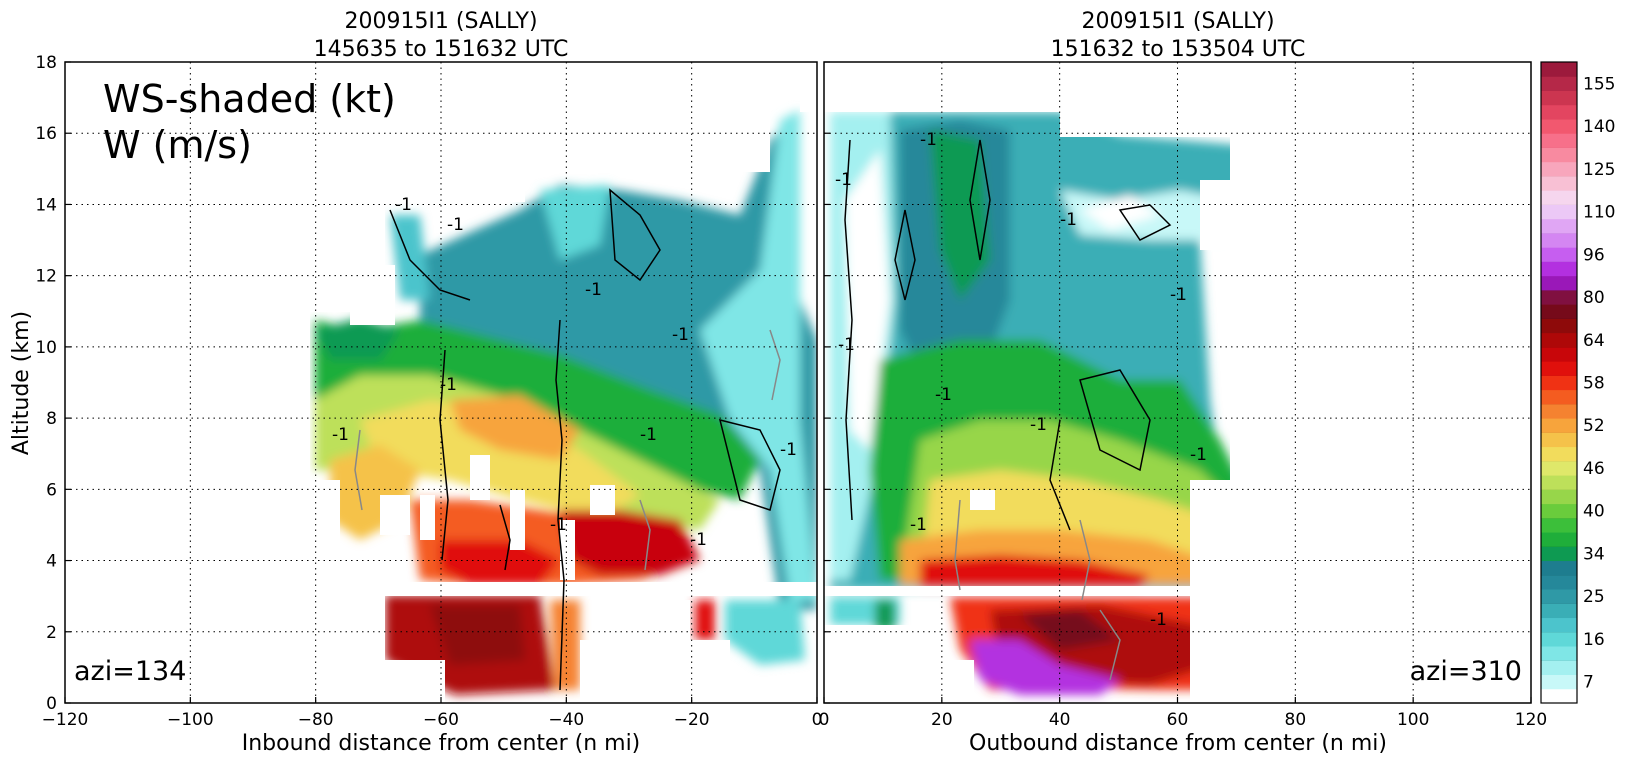 Image resolution: width=1626 pixels, height=762 pixels. I want to click on colorbar-frame, so click(1559, 382).